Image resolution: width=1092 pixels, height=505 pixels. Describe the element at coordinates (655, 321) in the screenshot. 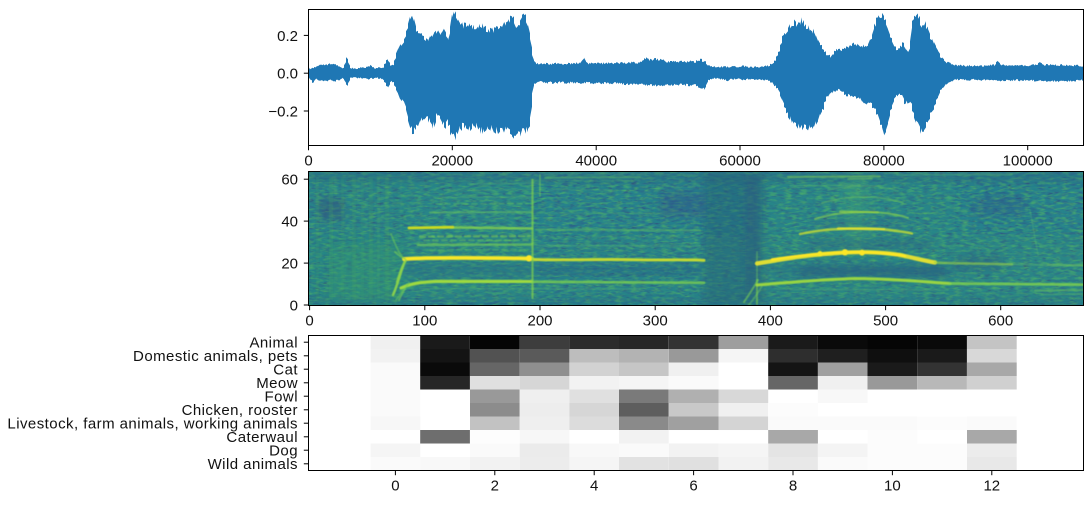

I see `svg-text: 300` at that location.